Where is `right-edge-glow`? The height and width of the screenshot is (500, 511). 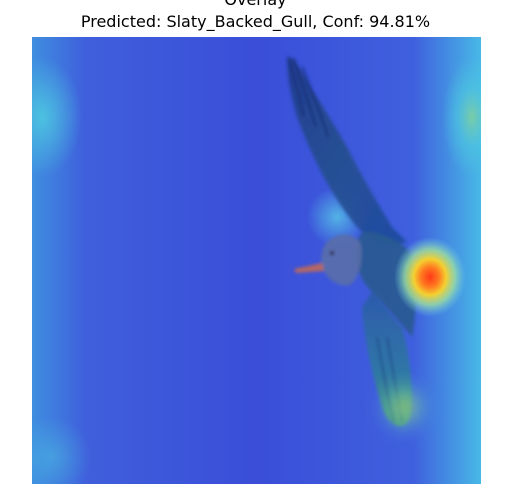 right-edge-glow is located at coordinates (461, 117).